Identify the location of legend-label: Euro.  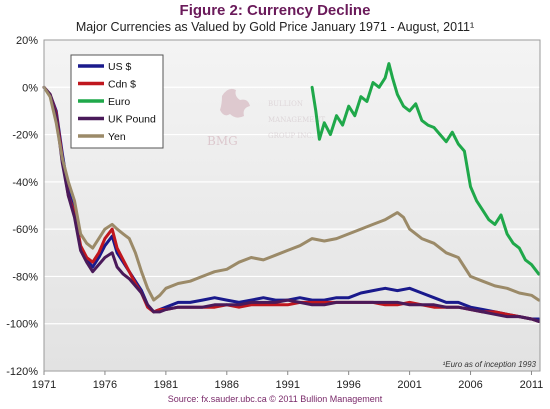
(119, 102).